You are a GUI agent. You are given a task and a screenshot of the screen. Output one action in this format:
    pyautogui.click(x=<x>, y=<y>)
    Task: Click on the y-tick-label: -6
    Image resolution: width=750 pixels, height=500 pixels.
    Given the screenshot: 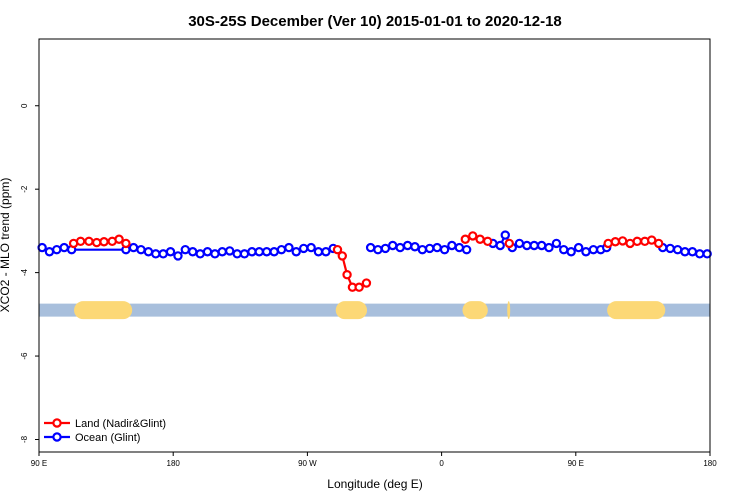 What is the action you would take?
    pyautogui.click(x=24, y=356)
    